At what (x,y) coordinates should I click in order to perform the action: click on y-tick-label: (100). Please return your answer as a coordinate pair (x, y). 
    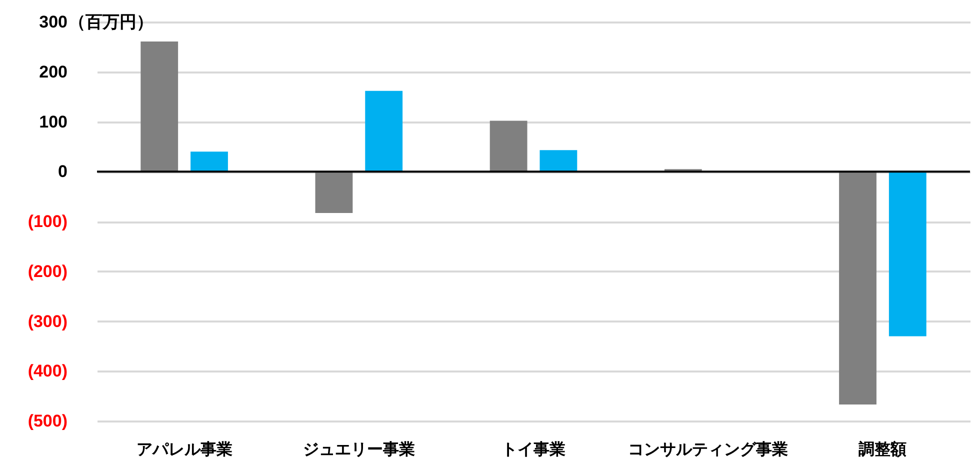
    Looking at the image, I should click on (48, 221).